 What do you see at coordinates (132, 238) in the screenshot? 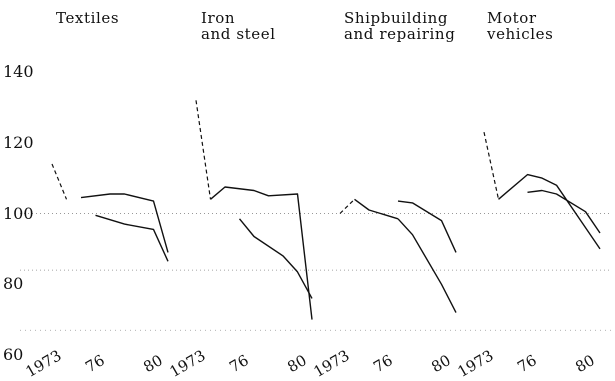
I see `panel-0-series-2-line` at bounding box center [132, 238].